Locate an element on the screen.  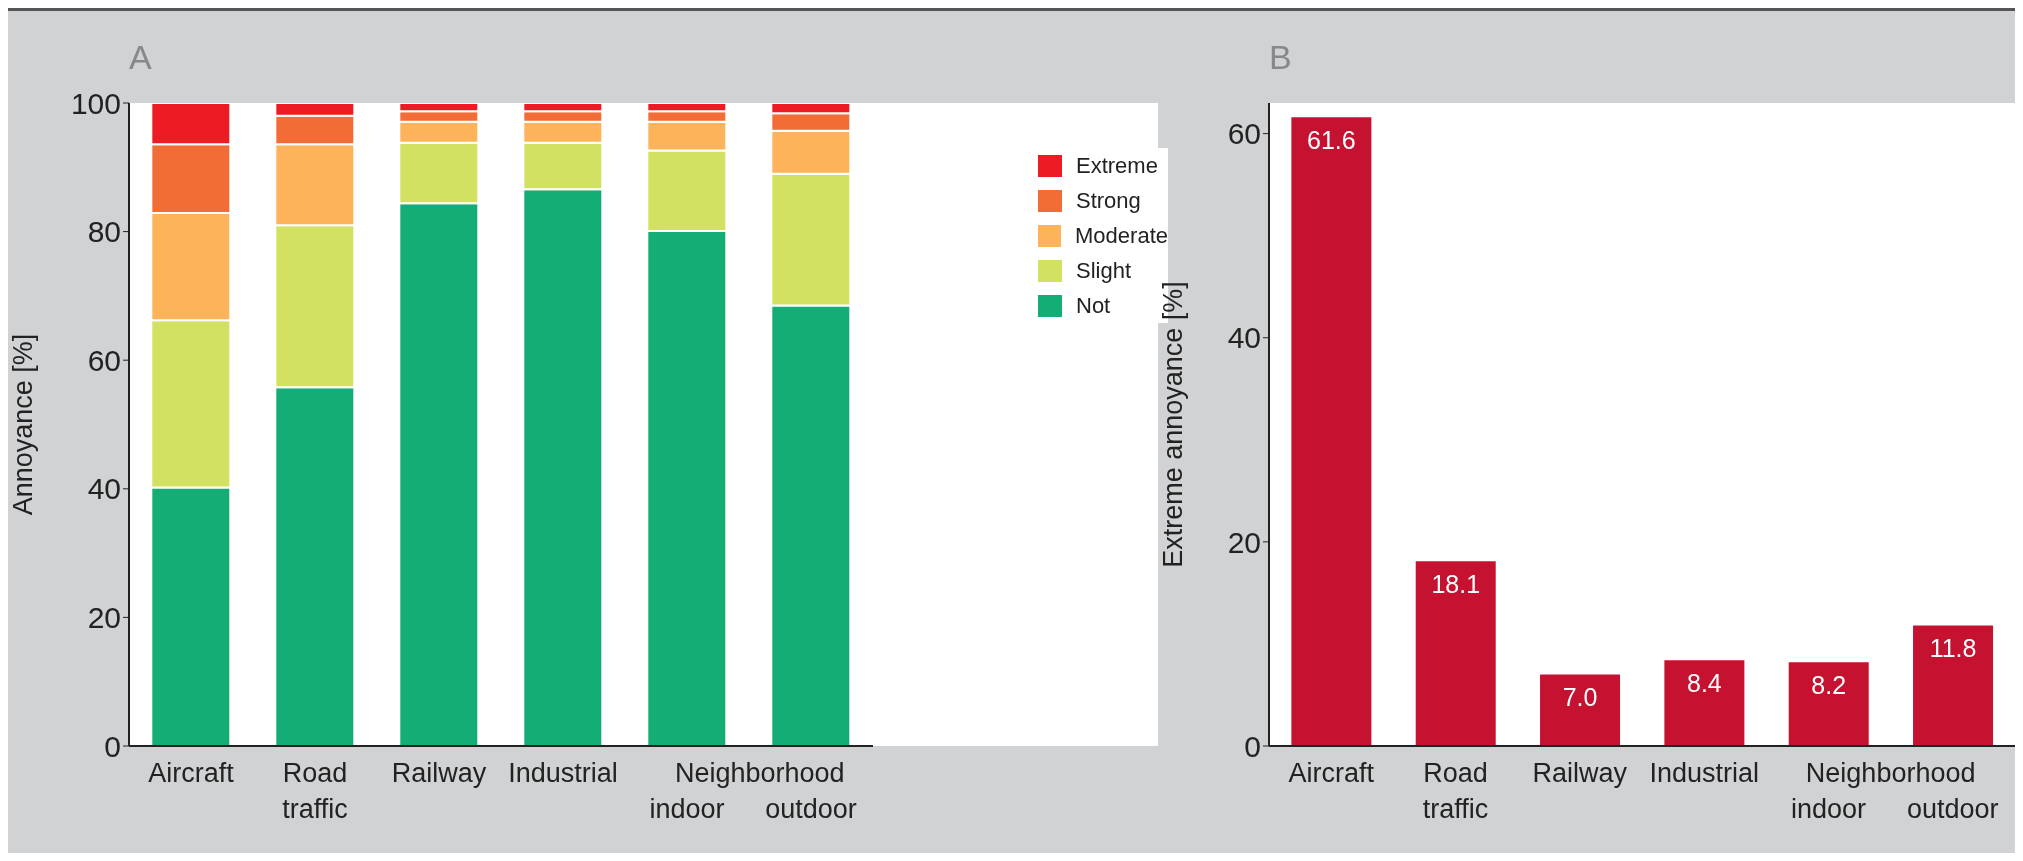
legend-label: Moderate is located at coordinates (1121, 235).